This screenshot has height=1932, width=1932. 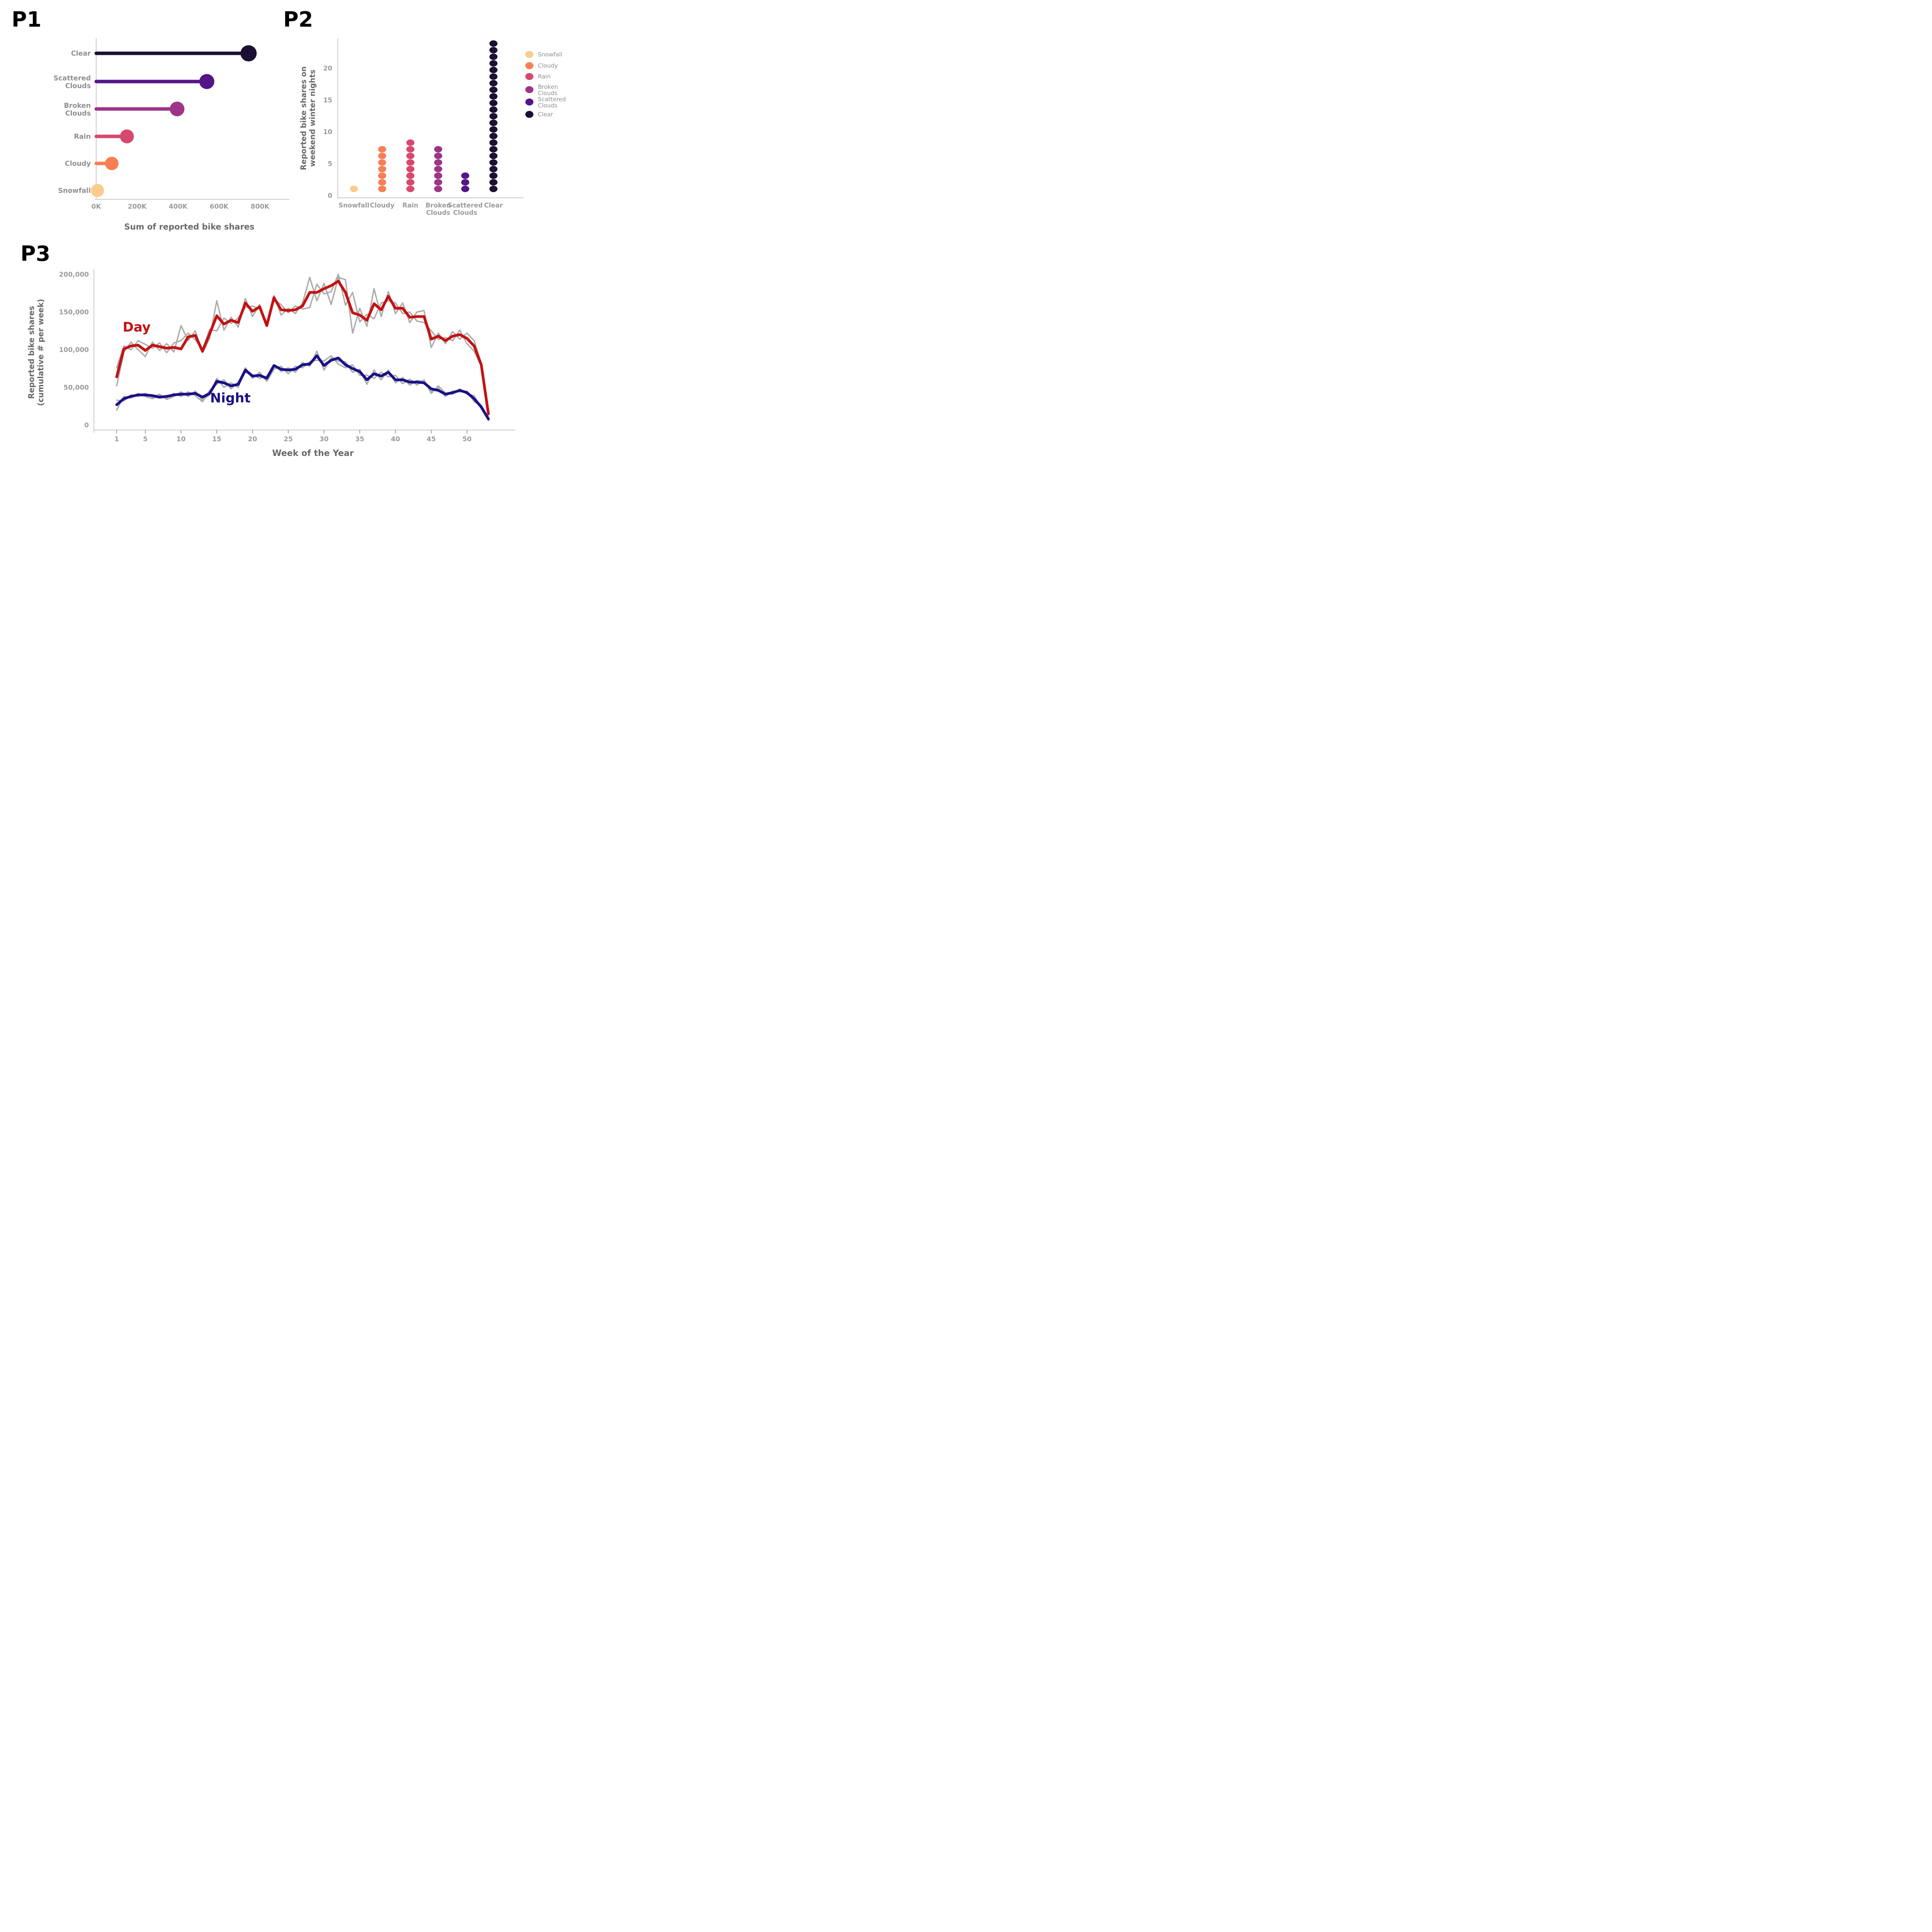 What do you see at coordinates (529, 90) in the screenshot?
I see `legend-swatch-broken-clouds` at bounding box center [529, 90].